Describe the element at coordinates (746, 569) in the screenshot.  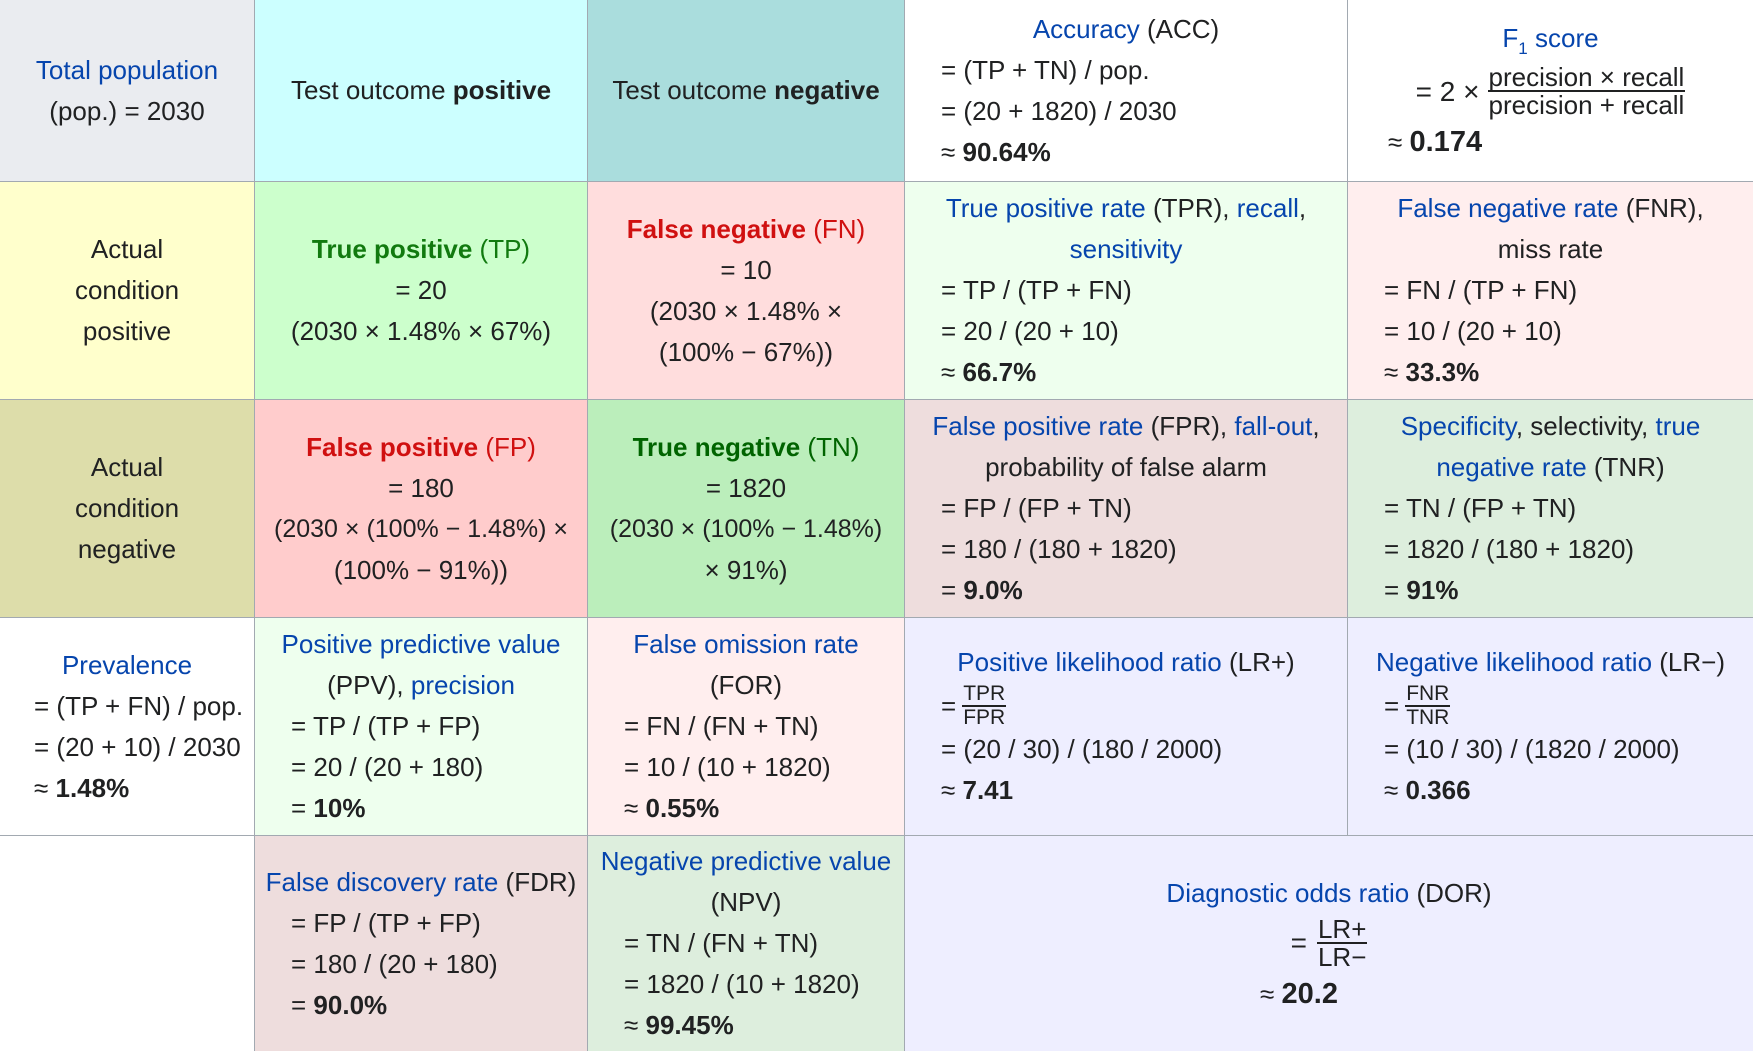
I see `tn-computation-2: × 91%)` at that location.